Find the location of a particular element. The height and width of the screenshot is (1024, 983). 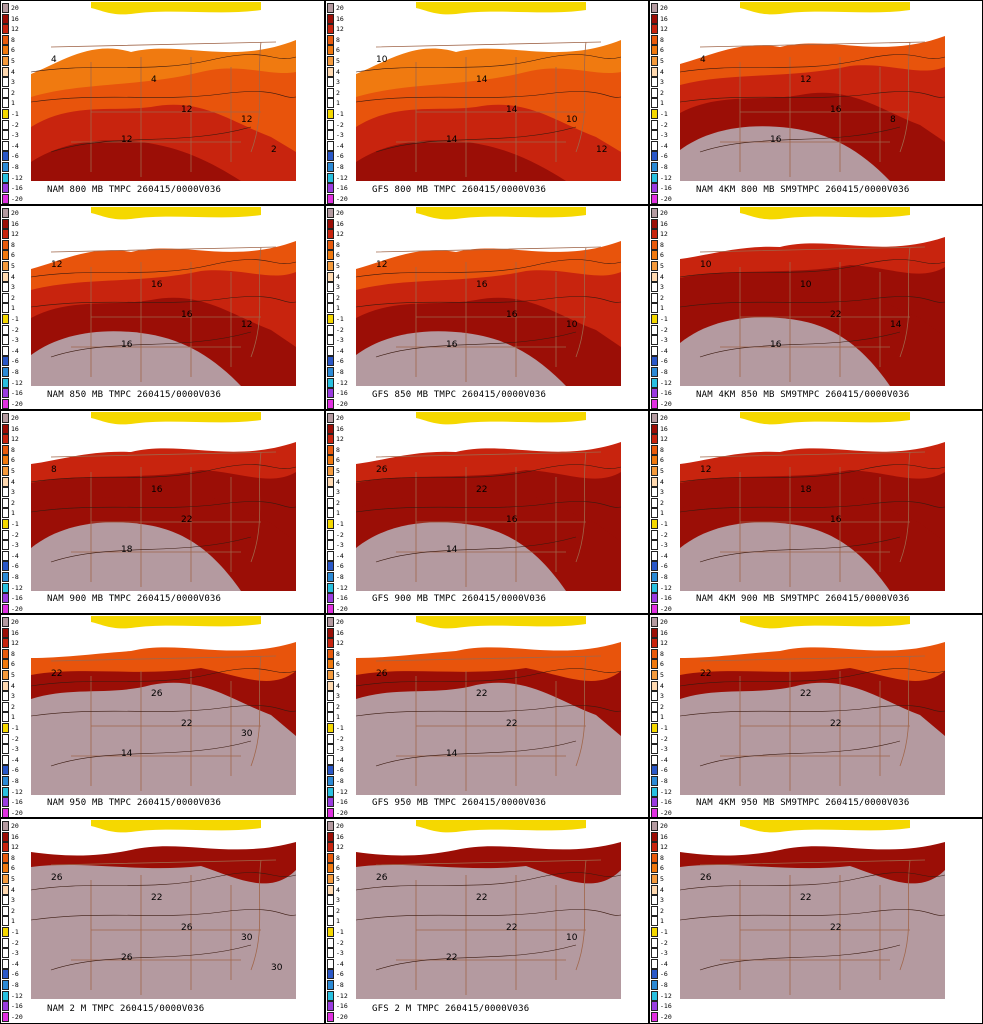

panel-caption: NAM 4KM 850 MB SM9TMPC 260415/0000V036 is located at coordinates (803, 395).